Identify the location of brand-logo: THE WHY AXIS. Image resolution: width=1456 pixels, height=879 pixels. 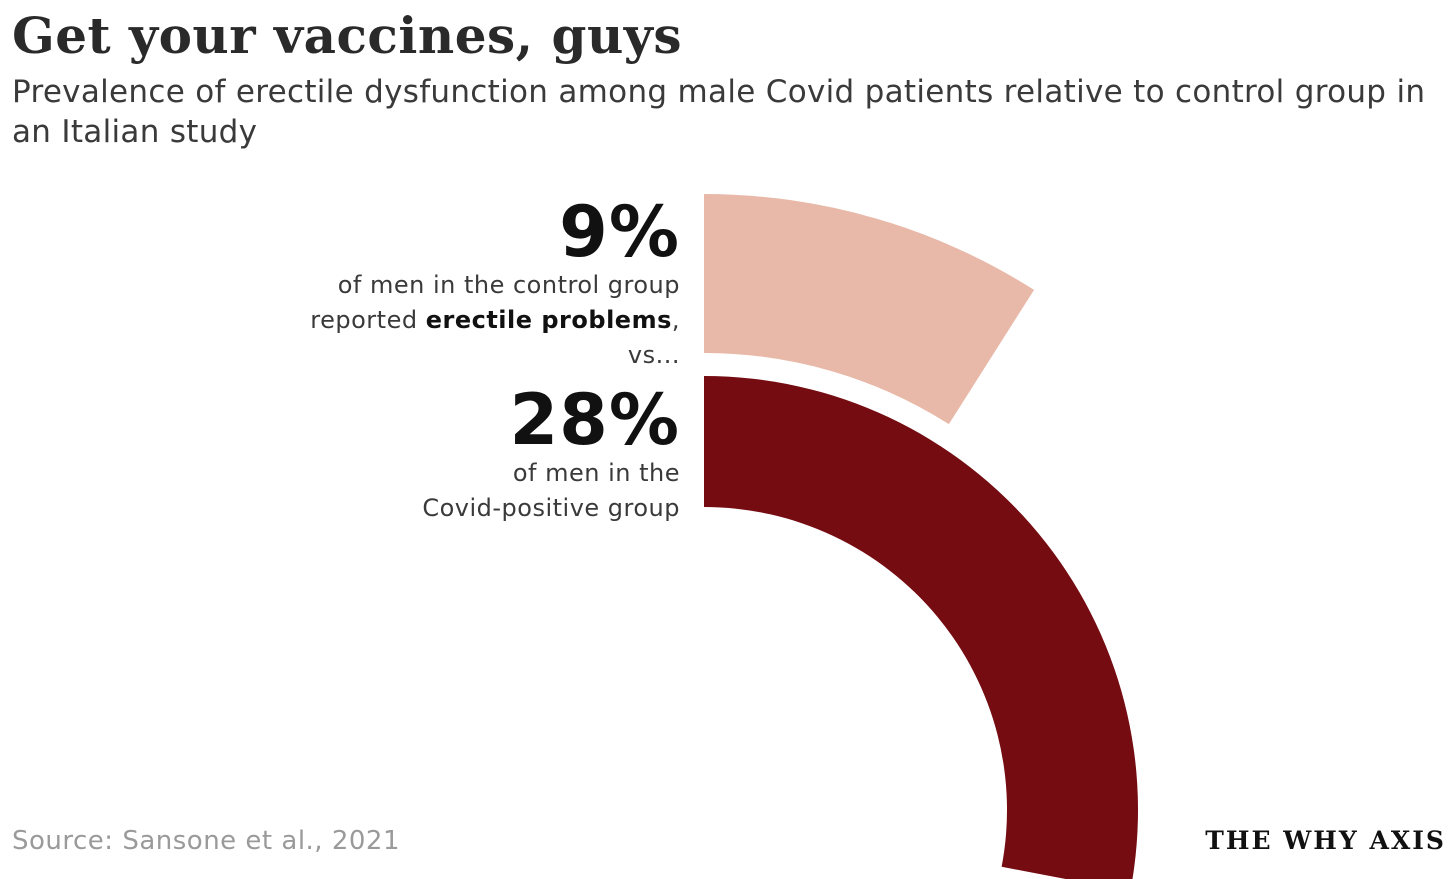
(1325, 840).